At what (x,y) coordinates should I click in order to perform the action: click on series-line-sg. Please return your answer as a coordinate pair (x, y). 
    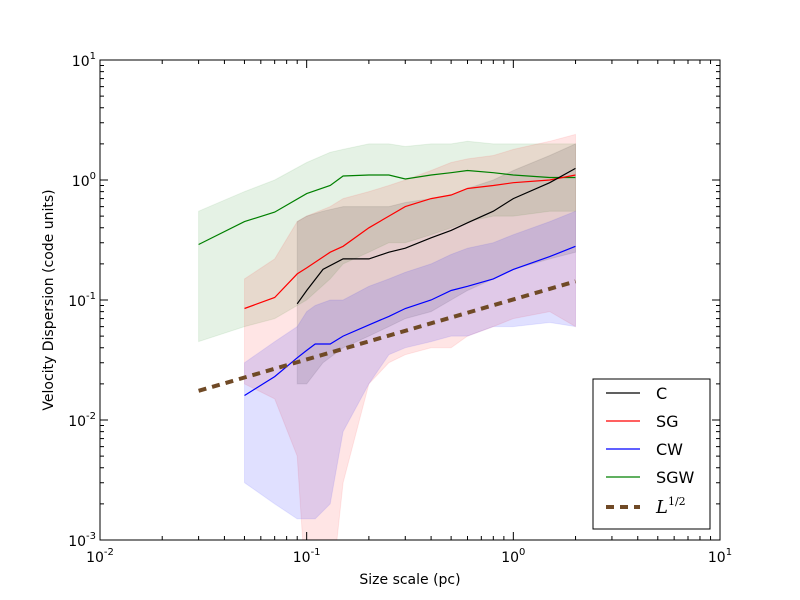
    Looking at the image, I should click on (410, 242).